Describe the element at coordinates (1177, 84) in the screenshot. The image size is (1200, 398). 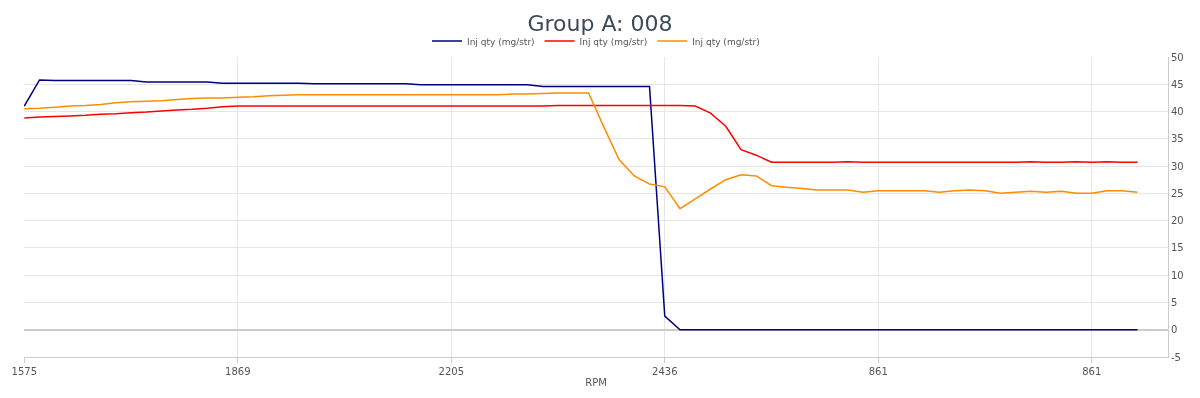
I see `y-tick-label: 45` at that location.